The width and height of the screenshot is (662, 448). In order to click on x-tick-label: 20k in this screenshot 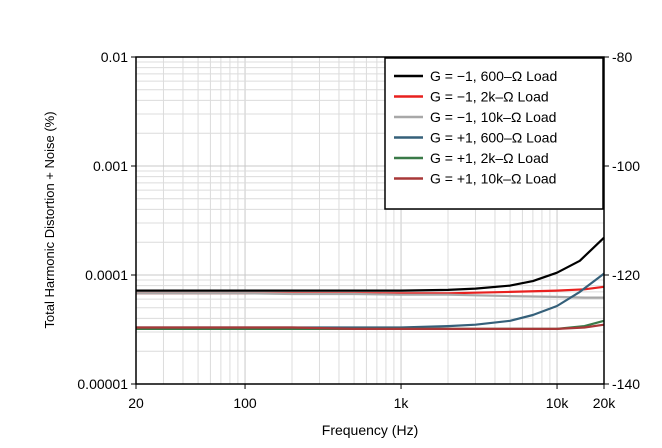, I will do `click(605, 403)`.